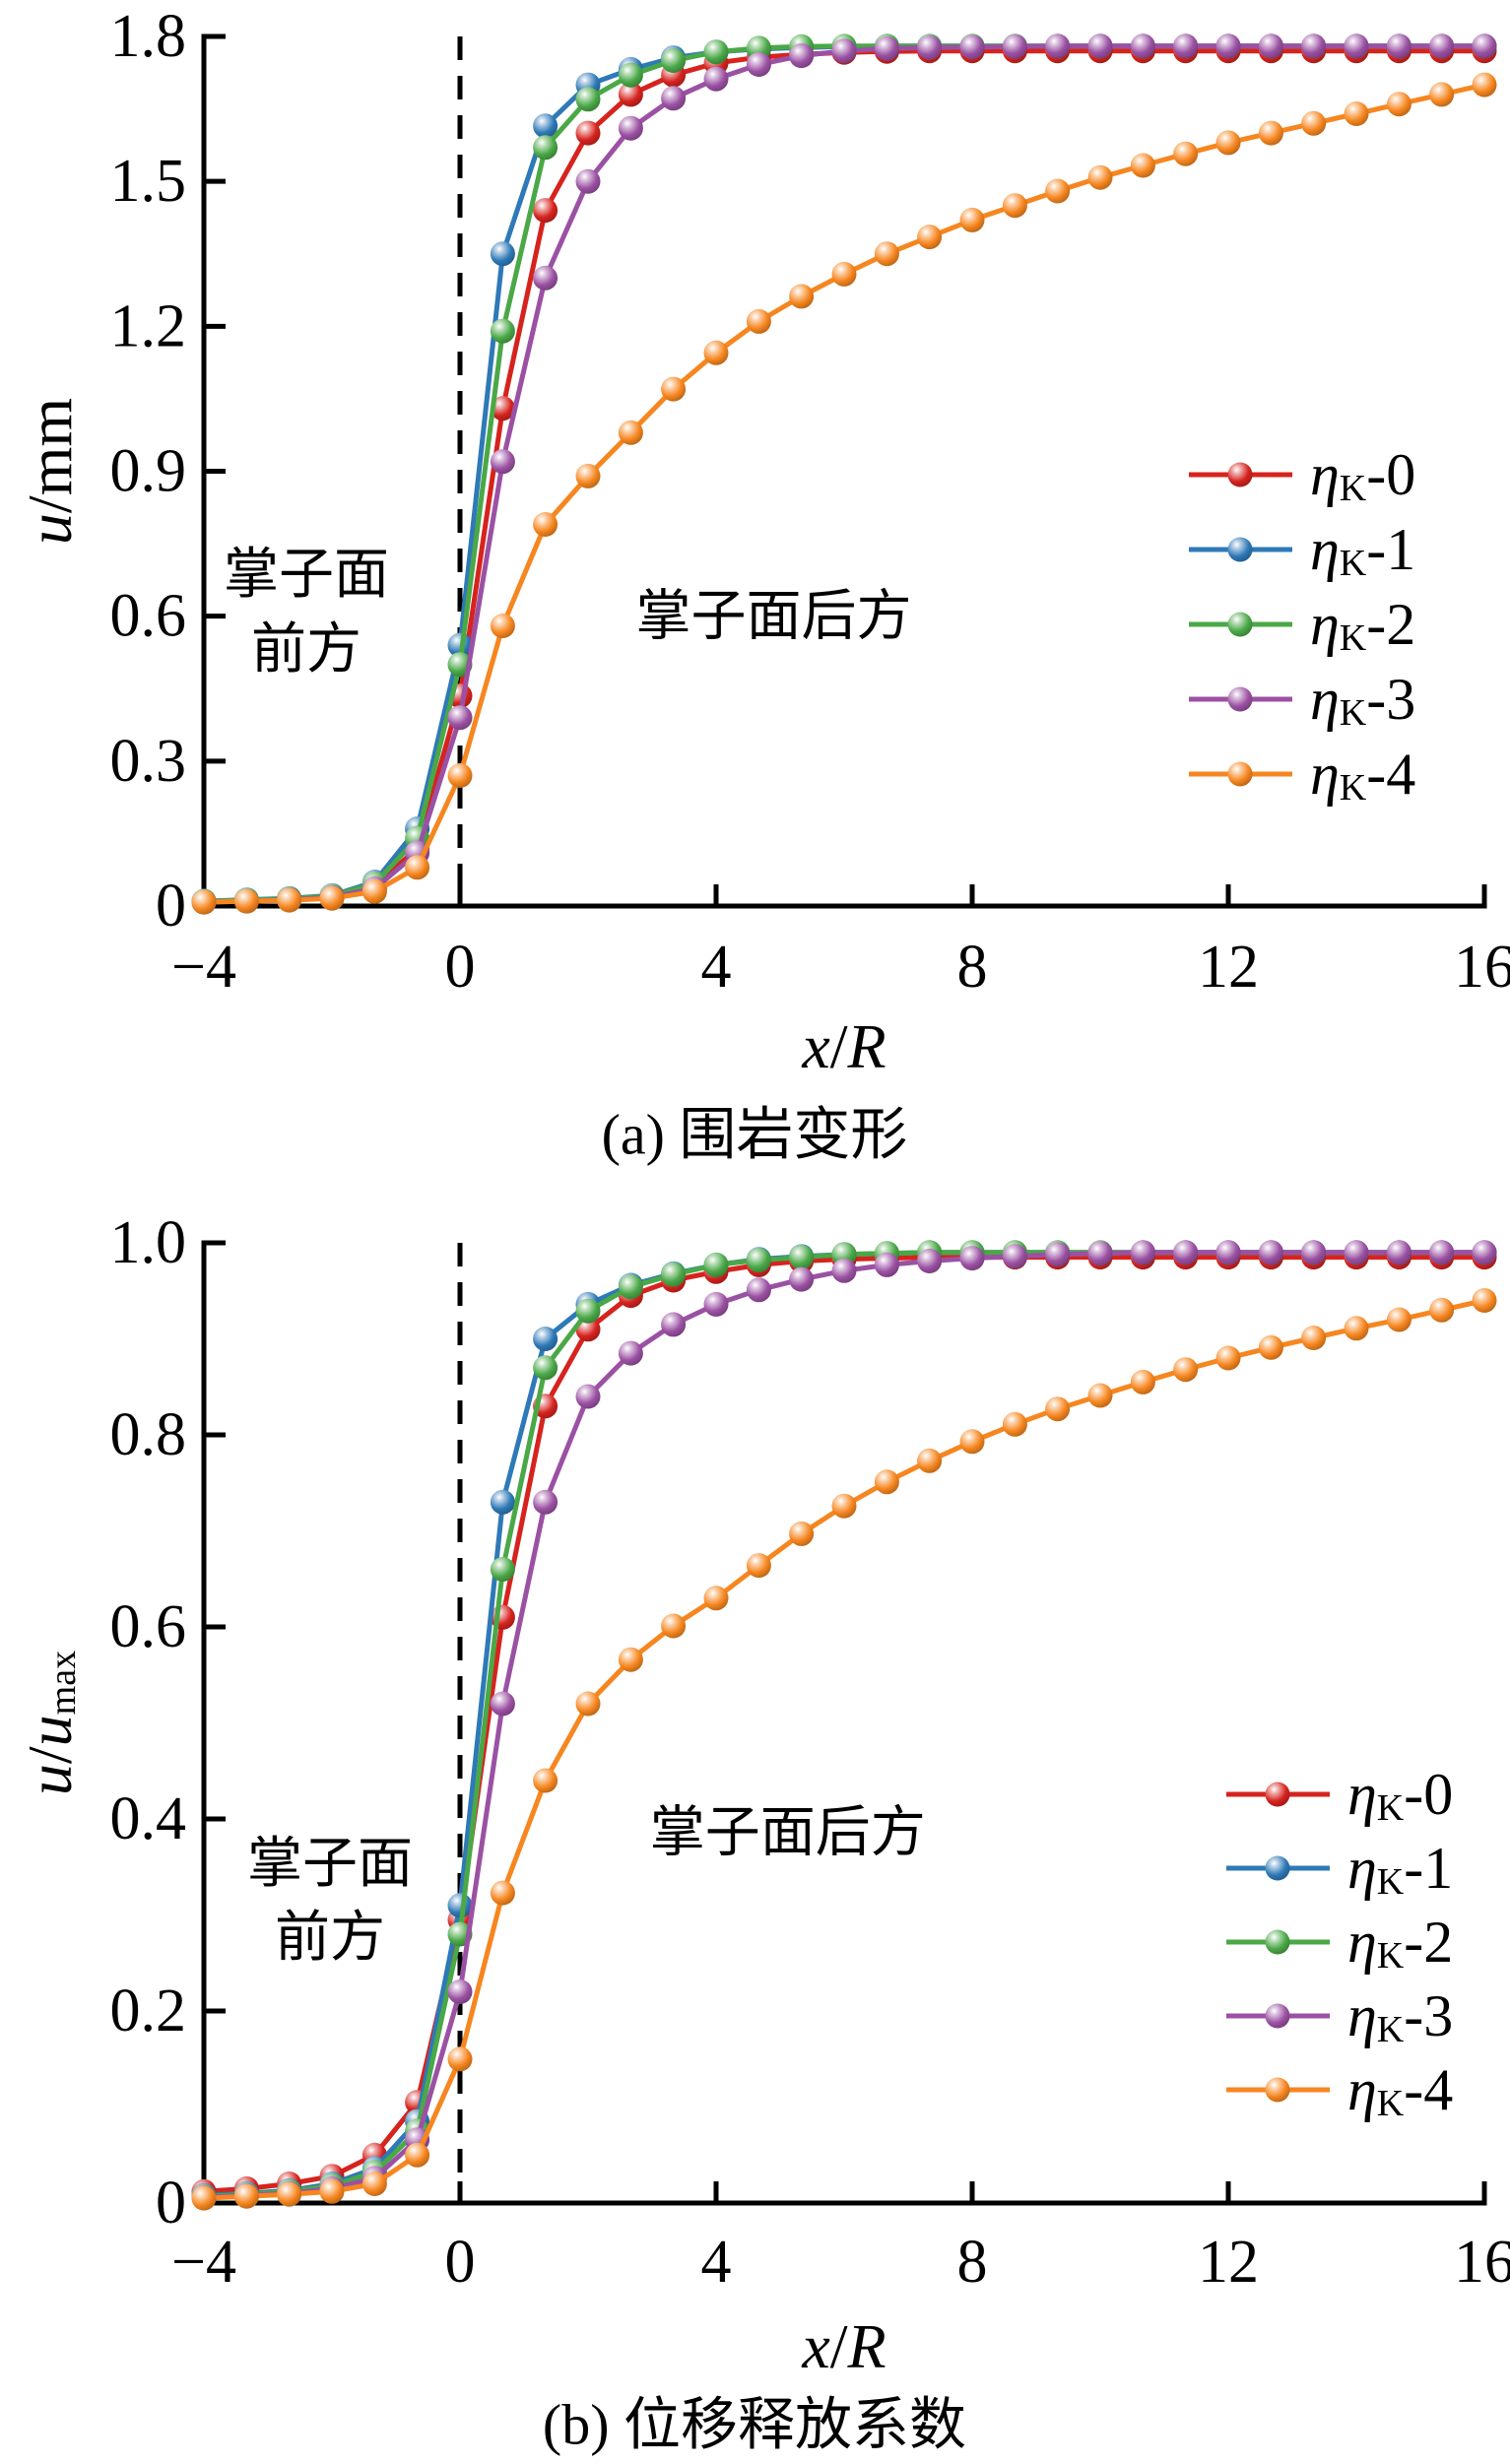  What do you see at coordinates (1362, 775) in the screenshot?
I see `legend-label: ηK-4` at bounding box center [1362, 775].